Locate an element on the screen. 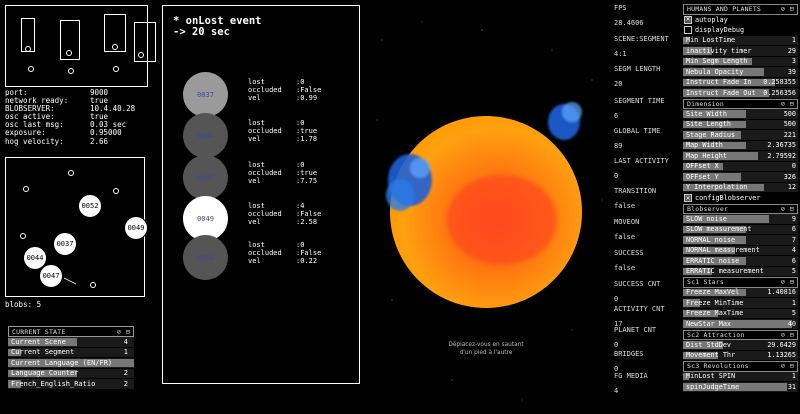 The width and height of the screenshot is (800, 414). blob-marker: 0052 is located at coordinates (90, 206).